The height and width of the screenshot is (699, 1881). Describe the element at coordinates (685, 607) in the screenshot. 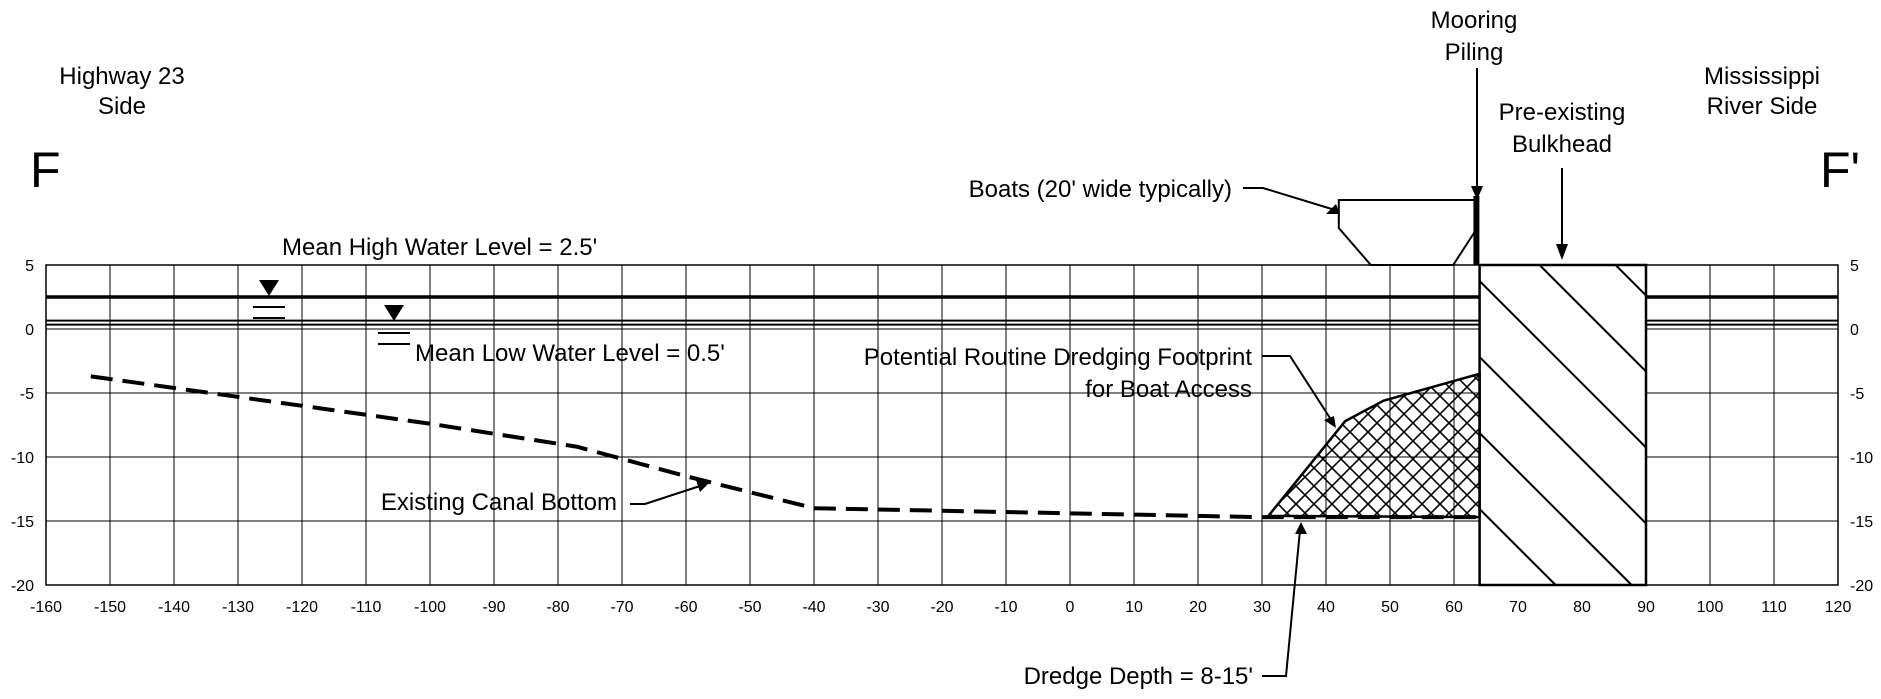

I see `x-tick-label: -60` at that location.